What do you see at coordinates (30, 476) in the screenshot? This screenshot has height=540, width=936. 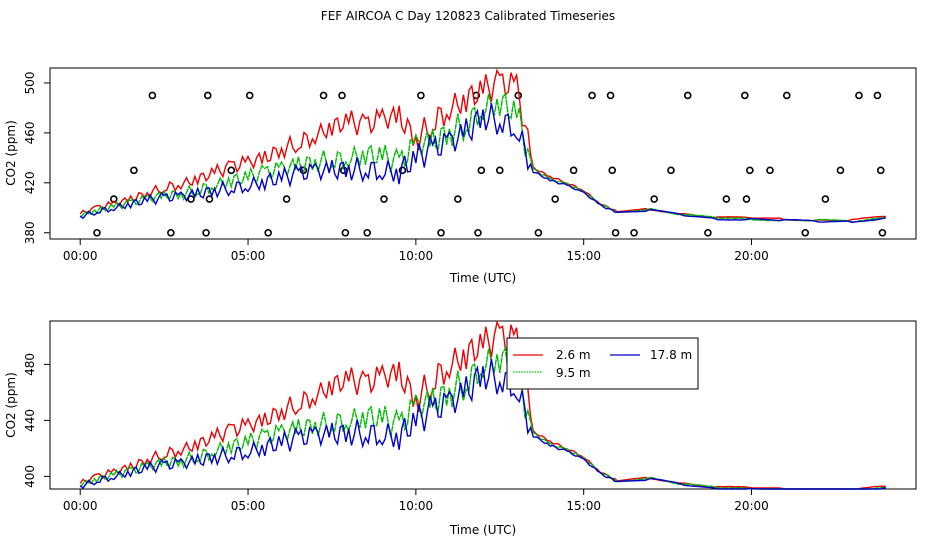 I see `y-tick-label: 400` at bounding box center [30, 476].